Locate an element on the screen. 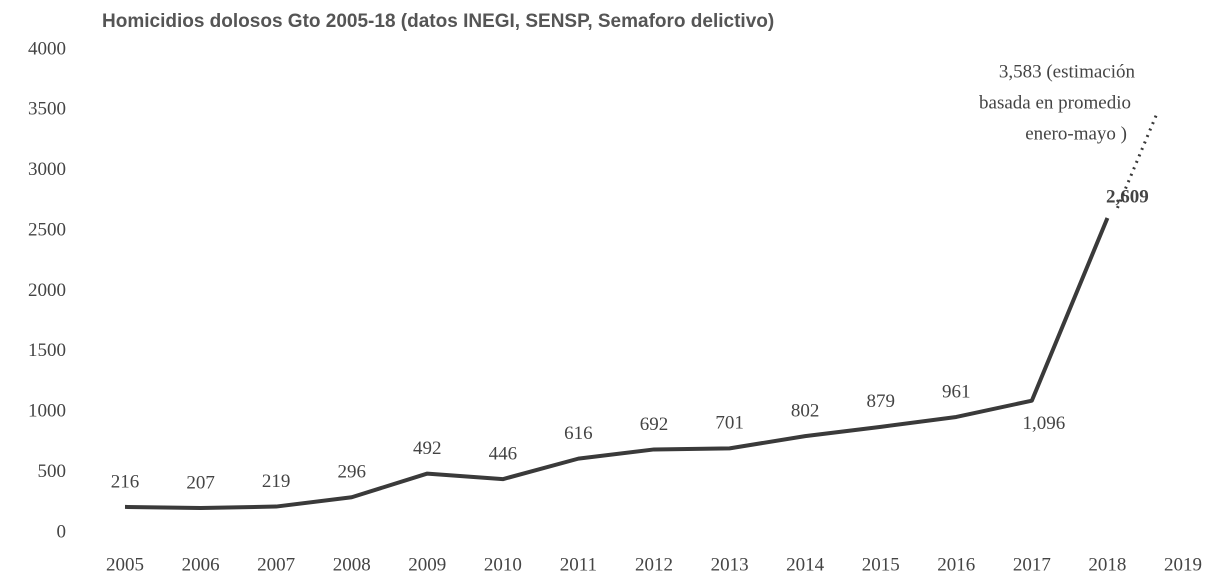 Image resolution: width=1210 pixels, height=578 pixels. data-label: 616 is located at coordinates (578, 433).